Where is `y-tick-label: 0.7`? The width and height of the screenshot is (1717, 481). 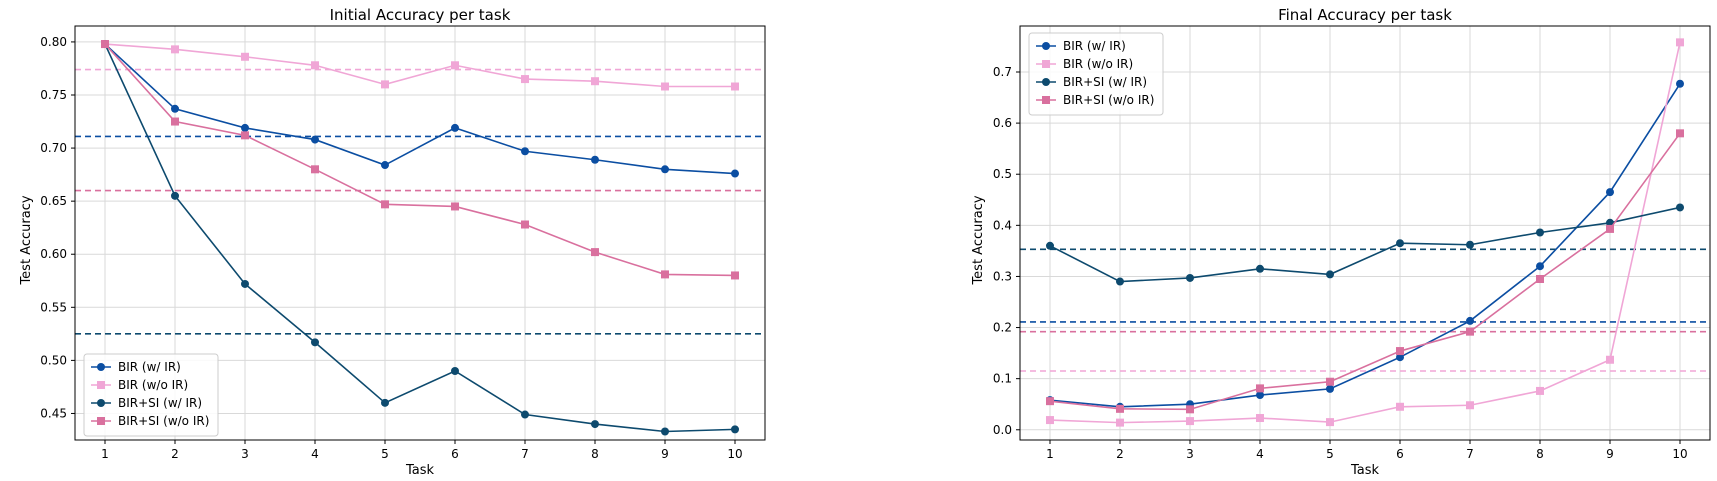 y-tick-label: 0.7 is located at coordinates (1002, 72).